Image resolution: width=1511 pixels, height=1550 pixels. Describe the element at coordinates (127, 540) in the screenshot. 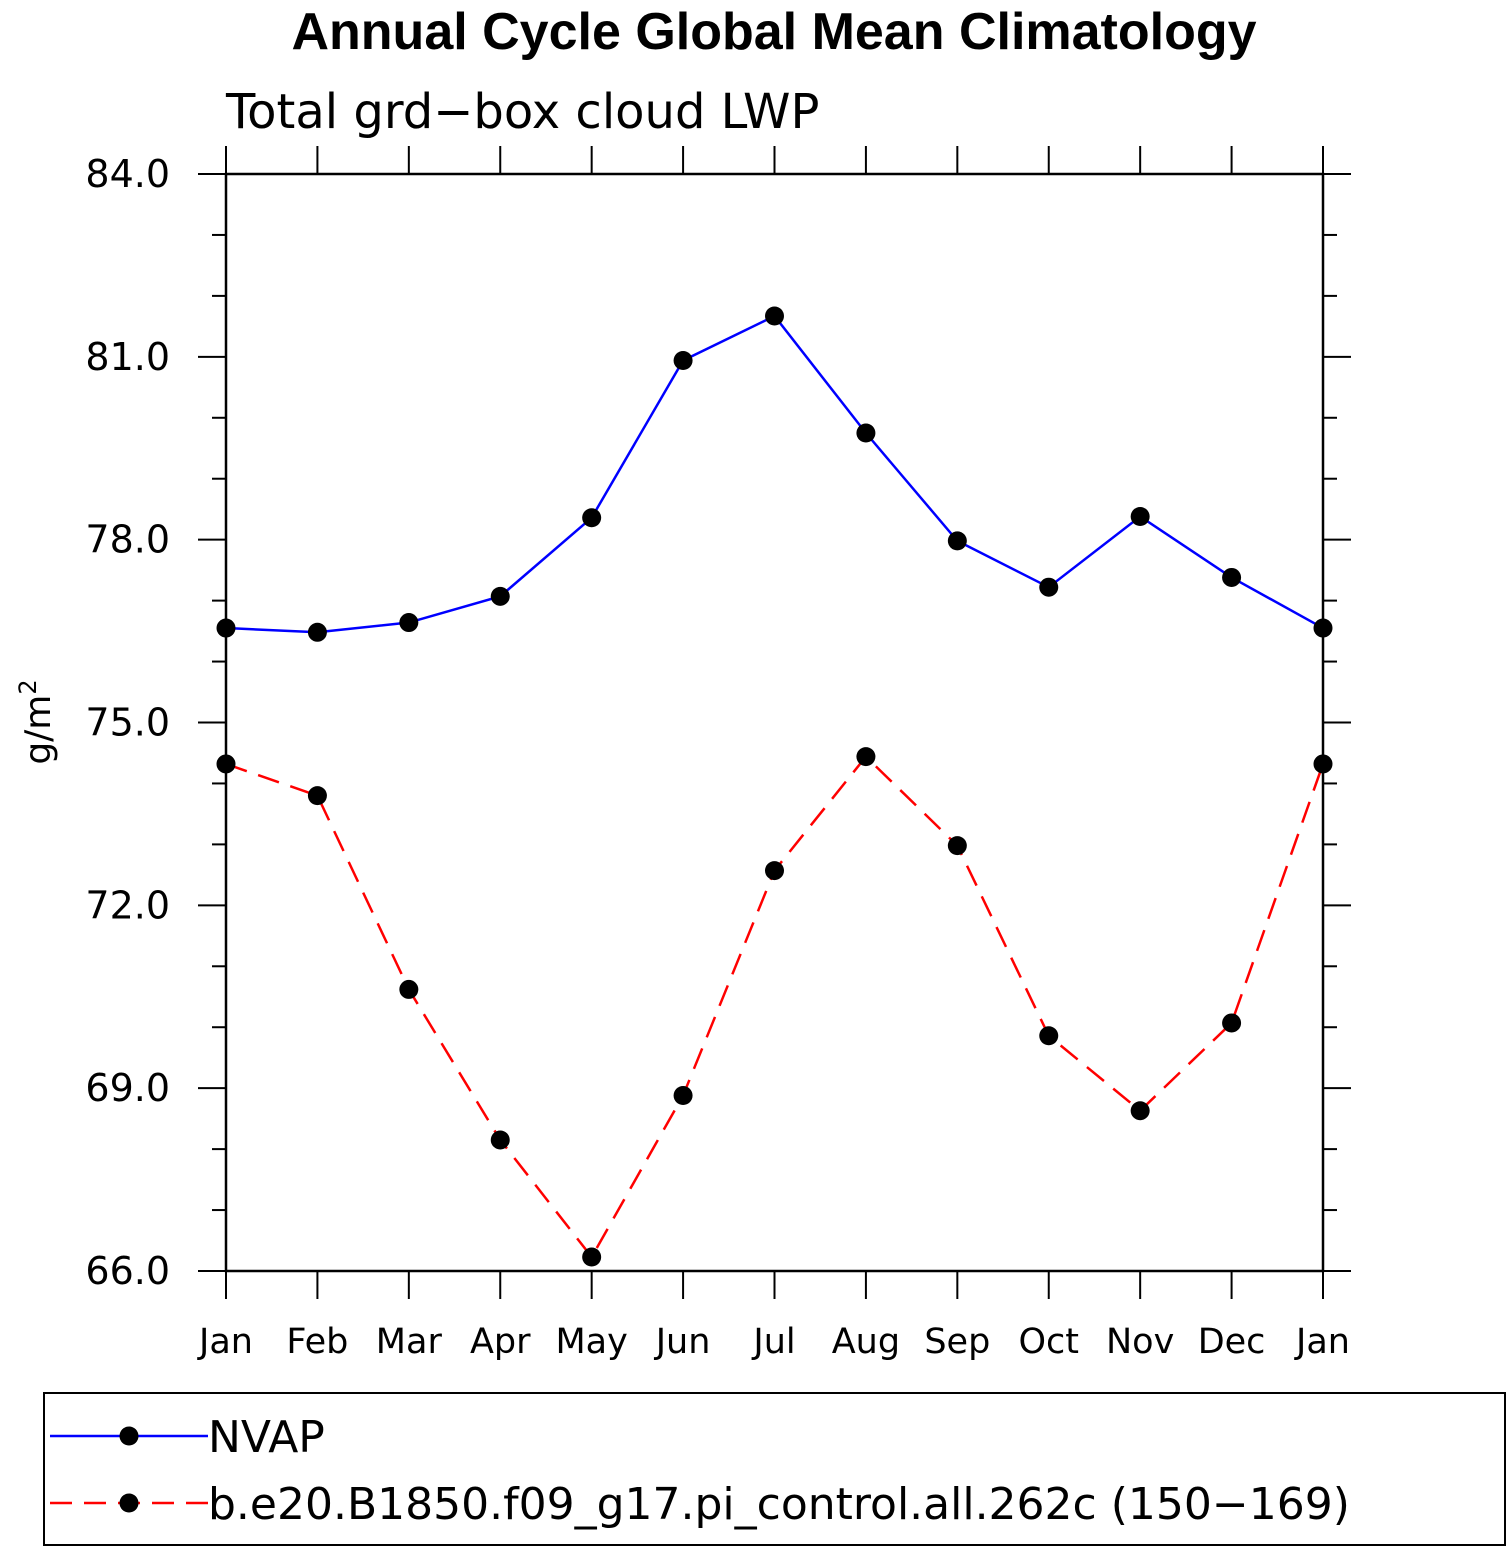

I see `y-tick-label: 78.0` at that location.